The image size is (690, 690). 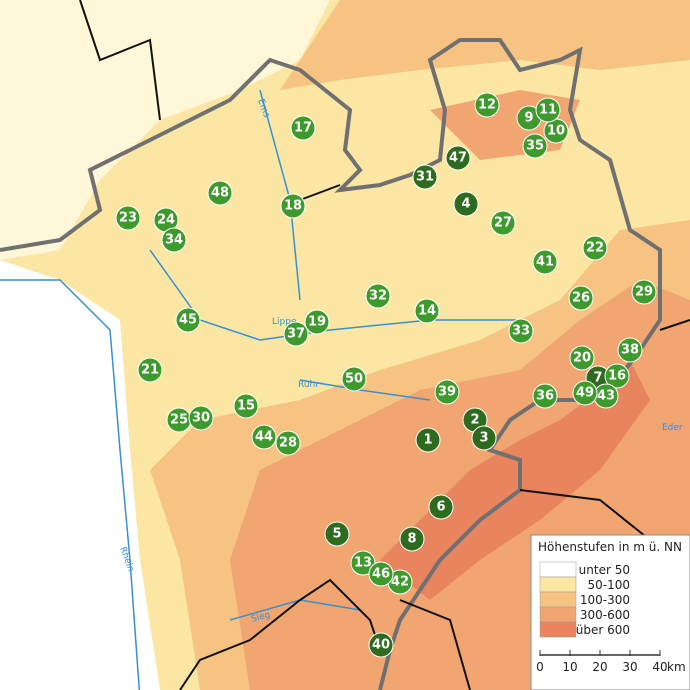 What do you see at coordinates (179, 420) in the screenshot?
I see `site-label: 25` at bounding box center [179, 420].